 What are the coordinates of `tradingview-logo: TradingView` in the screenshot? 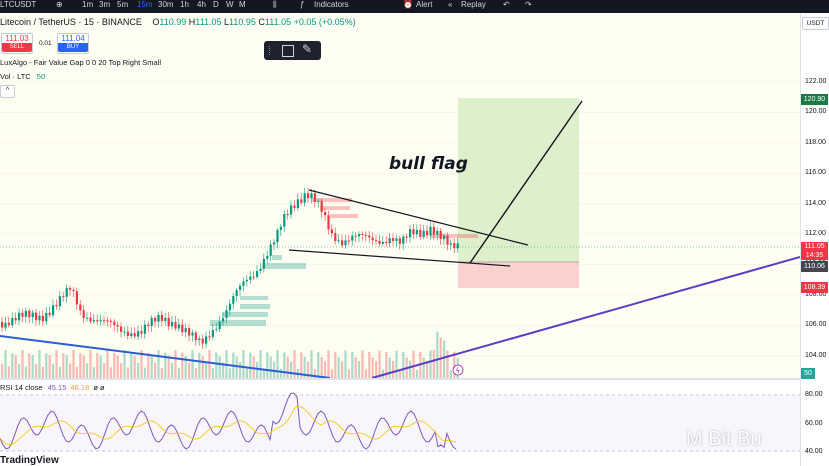 It's located at (29, 460).